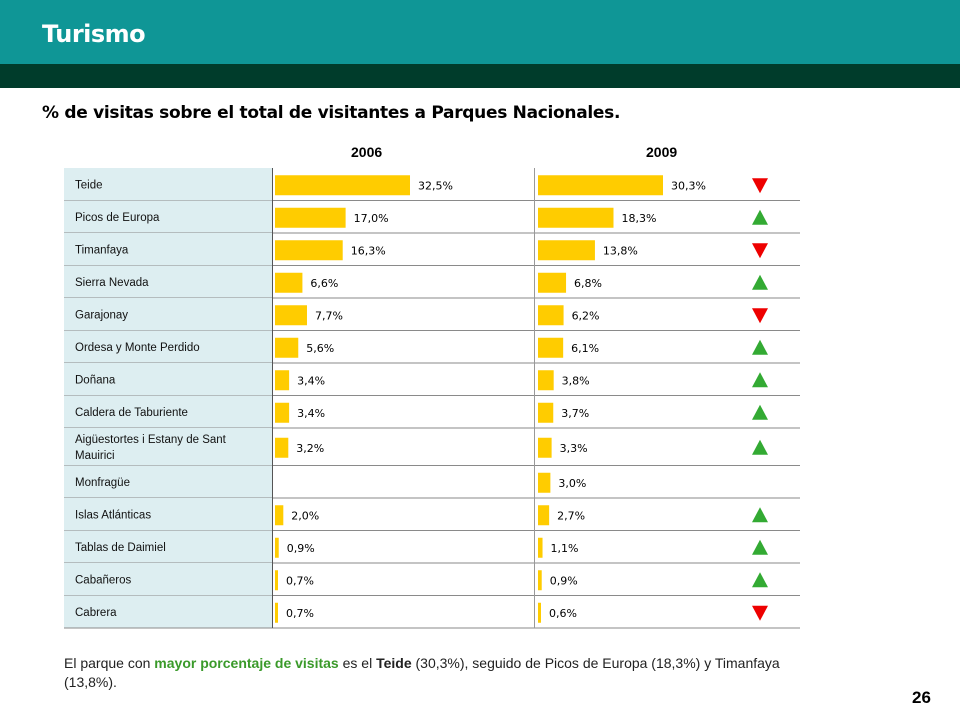 Image resolution: width=960 pixels, height=720 pixels. Describe the element at coordinates (662, 152) in the screenshot. I see `series-label-2009: 2009` at that location.